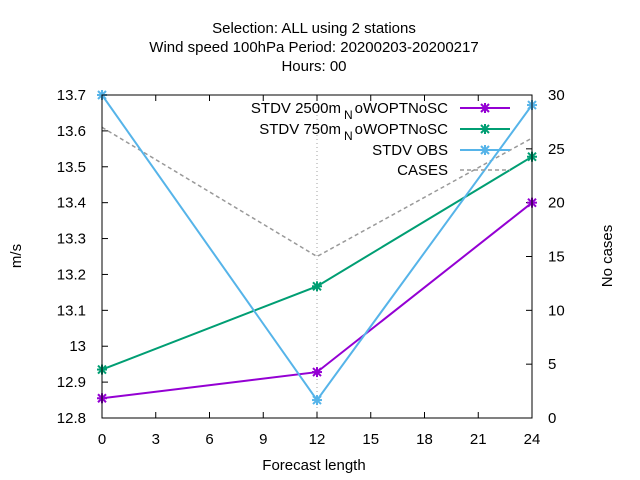 This screenshot has width=640, height=480. What do you see at coordinates (314, 28) in the screenshot?
I see `chart-title-line-1: Selection: ALL using 2 stations` at bounding box center [314, 28].